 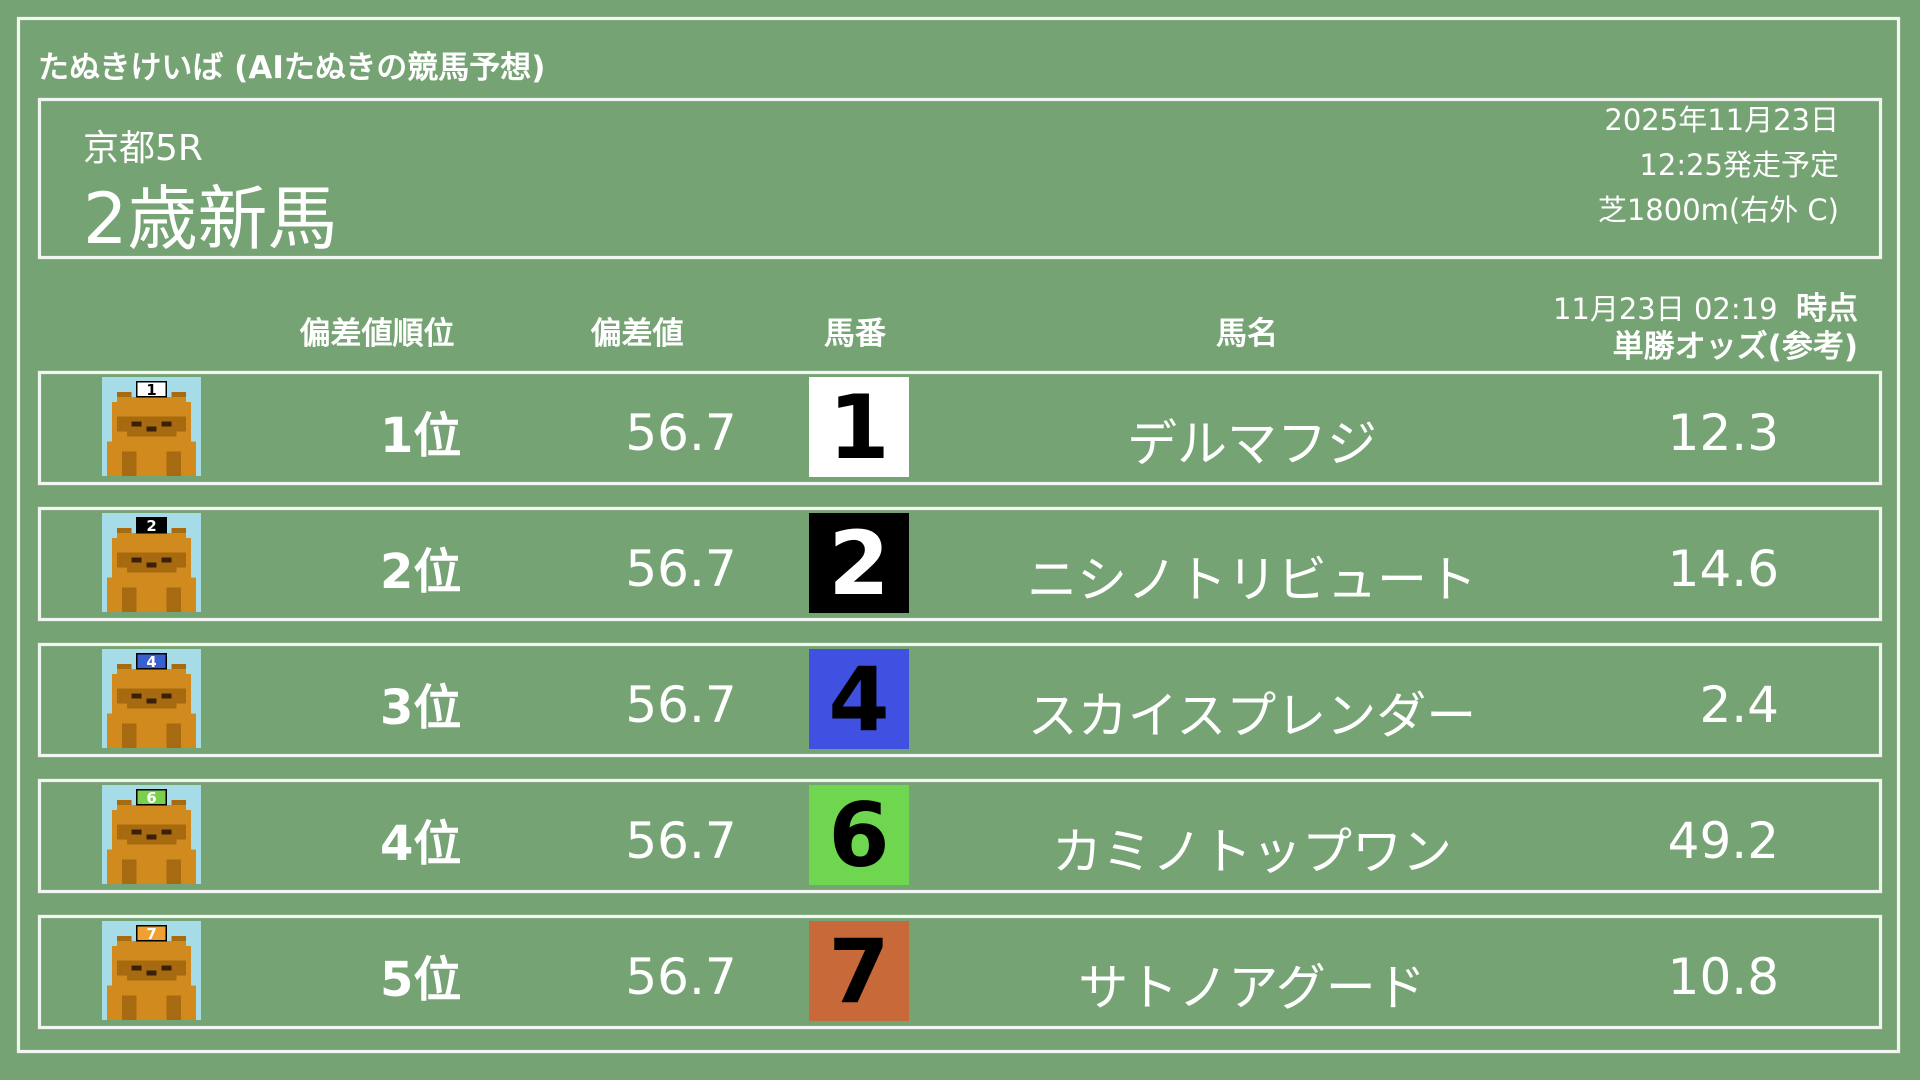 I want to click on app-title: たぬきけいば (AIたぬきの競馬予想), so click(x=292, y=68).